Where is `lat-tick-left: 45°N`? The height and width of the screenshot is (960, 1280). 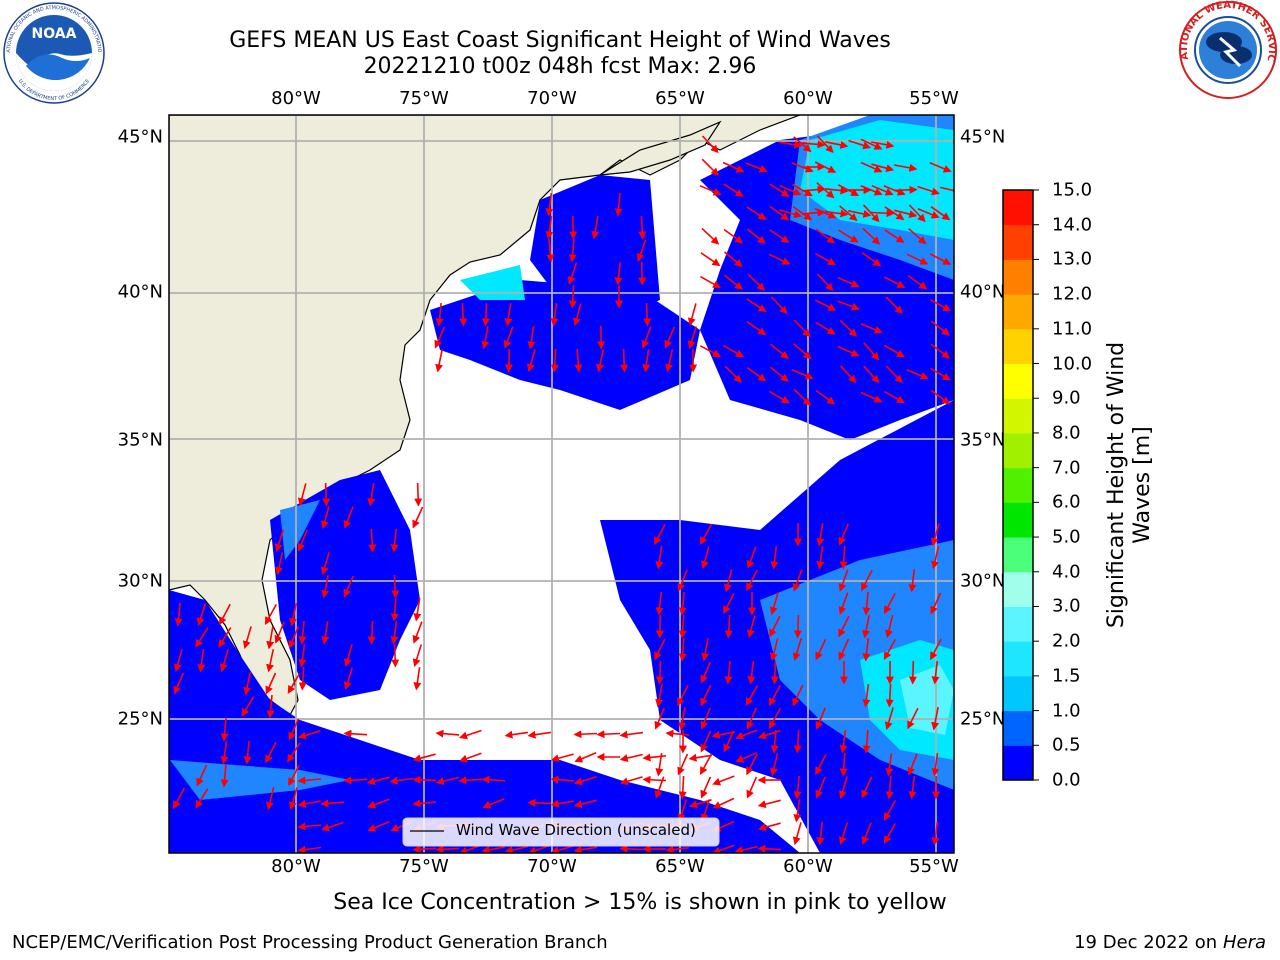
lat-tick-left: 45°N is located at coordinates (140, 137).